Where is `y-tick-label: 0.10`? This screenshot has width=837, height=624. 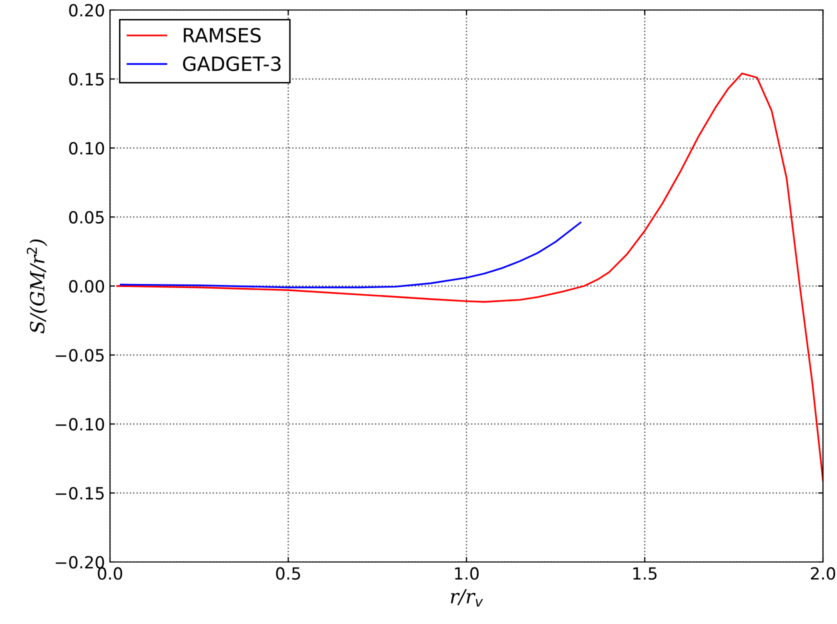 y-tick-label: 0.10 is located at coordinates (86, 148).